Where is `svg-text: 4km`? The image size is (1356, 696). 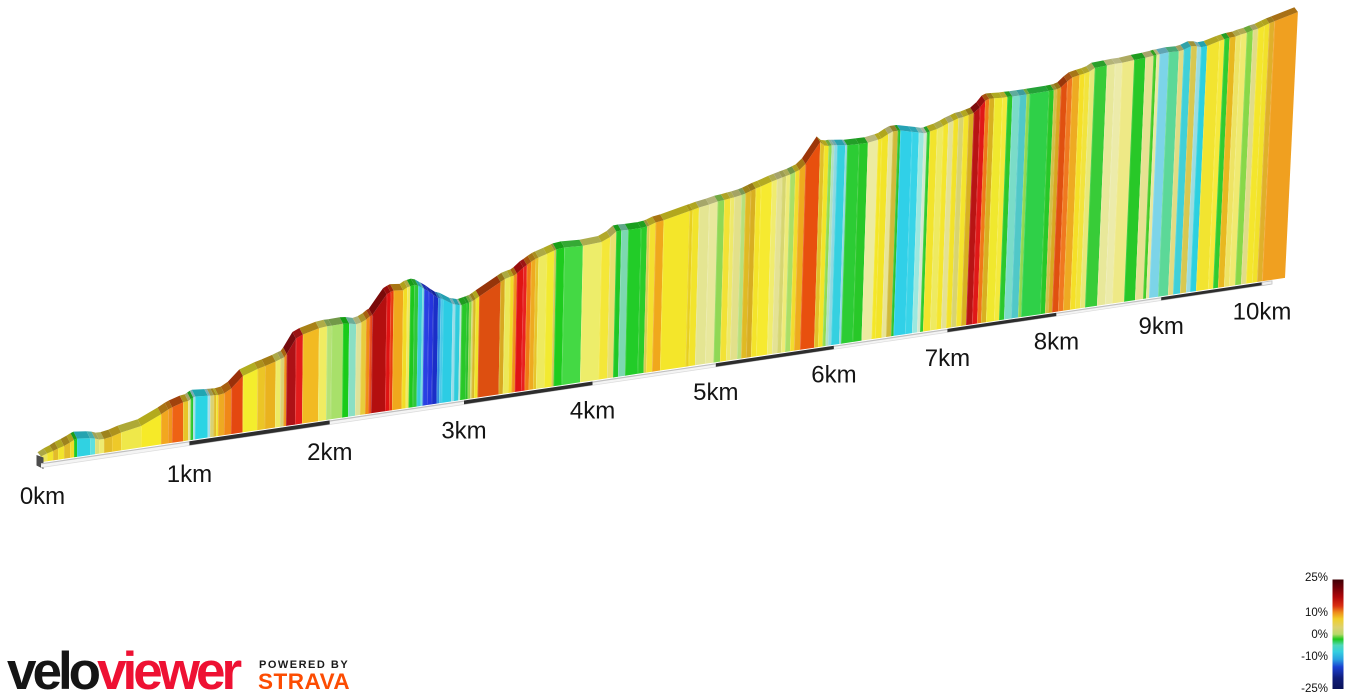 svg-text: 4km is located at coordinates (592, 411).